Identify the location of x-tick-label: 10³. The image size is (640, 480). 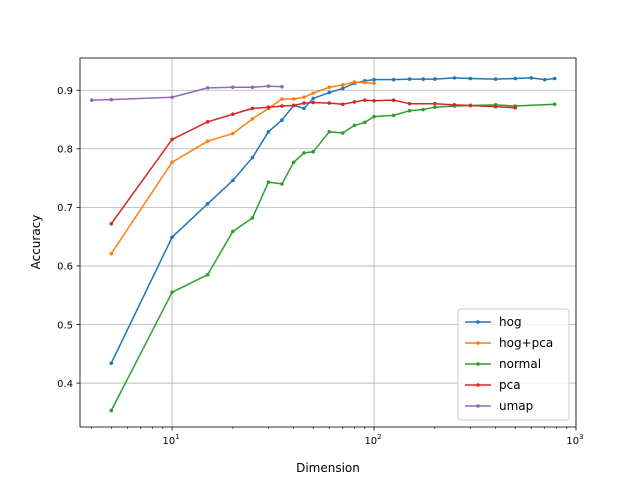
(574, 440).